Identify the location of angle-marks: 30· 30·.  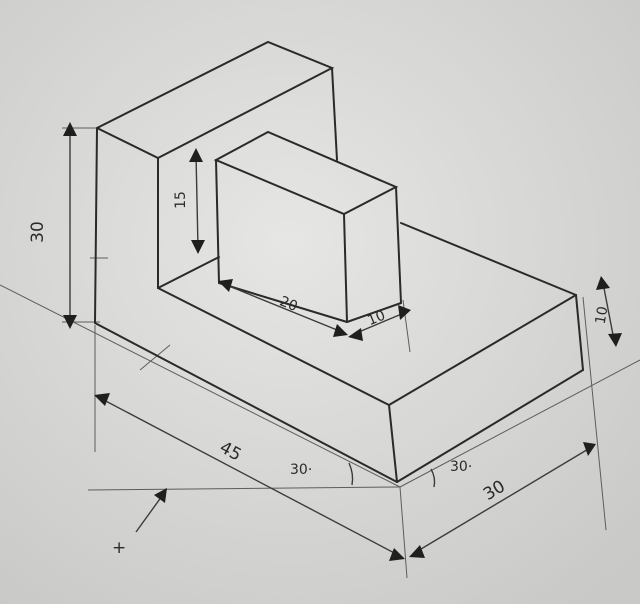
(381, 473).